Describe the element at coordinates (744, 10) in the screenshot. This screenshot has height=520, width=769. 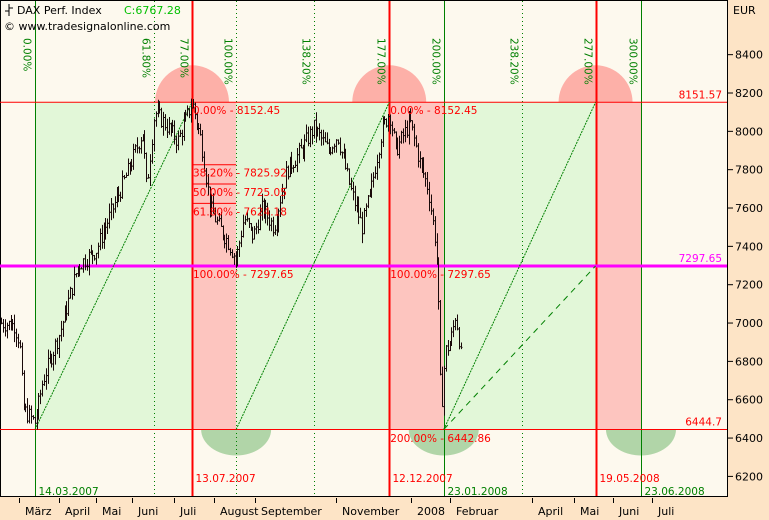
I see `y-axis-unit: EUR` at that location.